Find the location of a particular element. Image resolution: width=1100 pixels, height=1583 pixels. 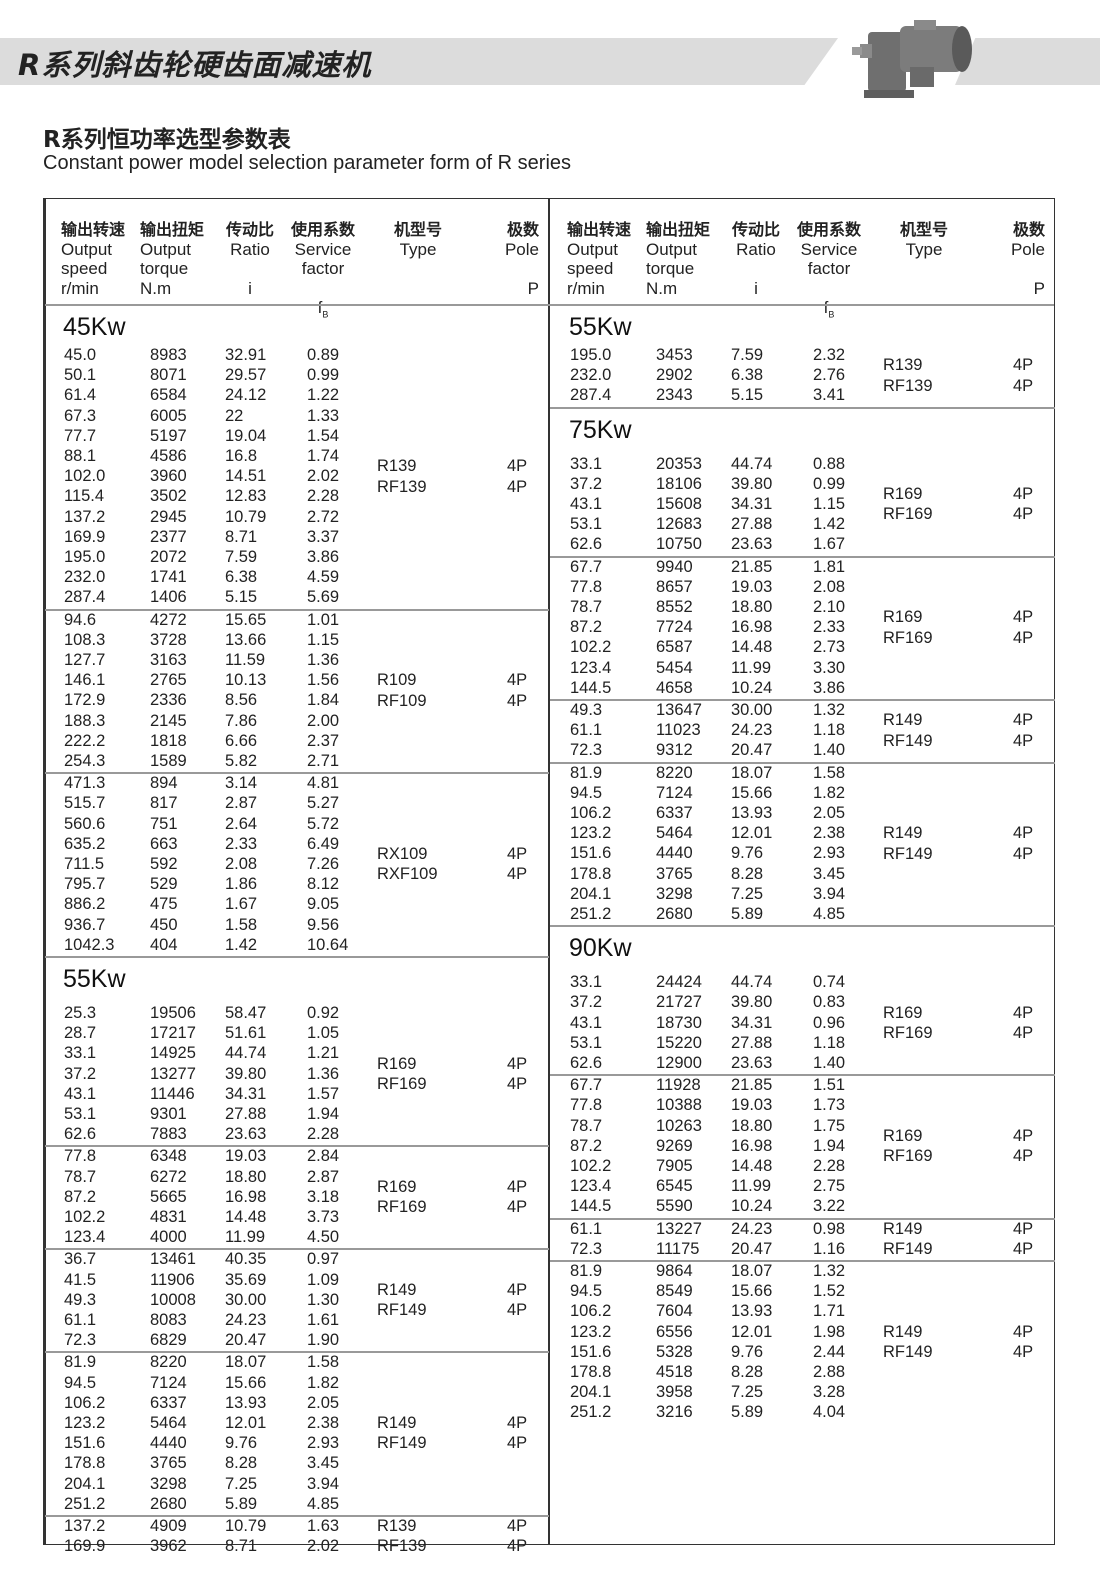

header-cn: 使用系数 is located at coordinates (828, 229).